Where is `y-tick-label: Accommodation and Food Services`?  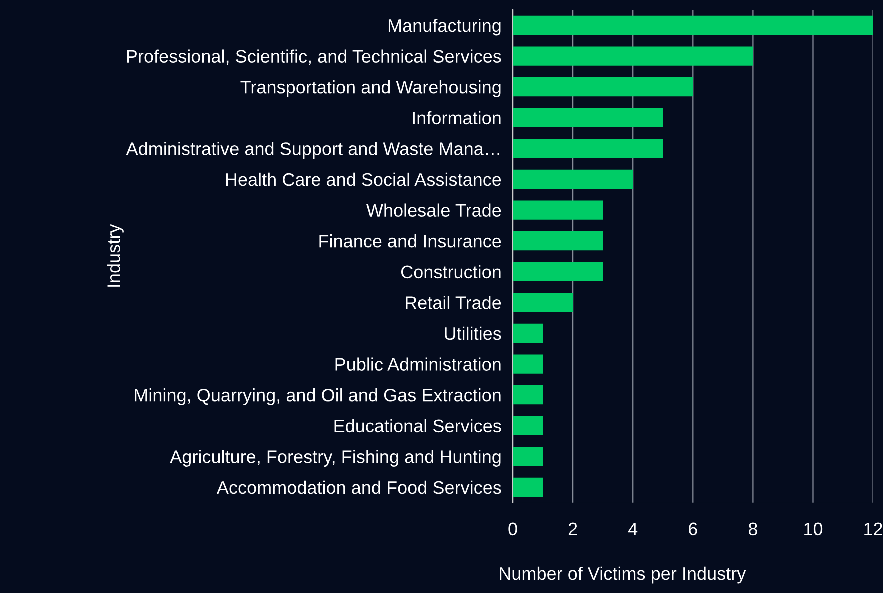
y-tick-label: Accommodation and Food Services is located at coordinates (359, 487).